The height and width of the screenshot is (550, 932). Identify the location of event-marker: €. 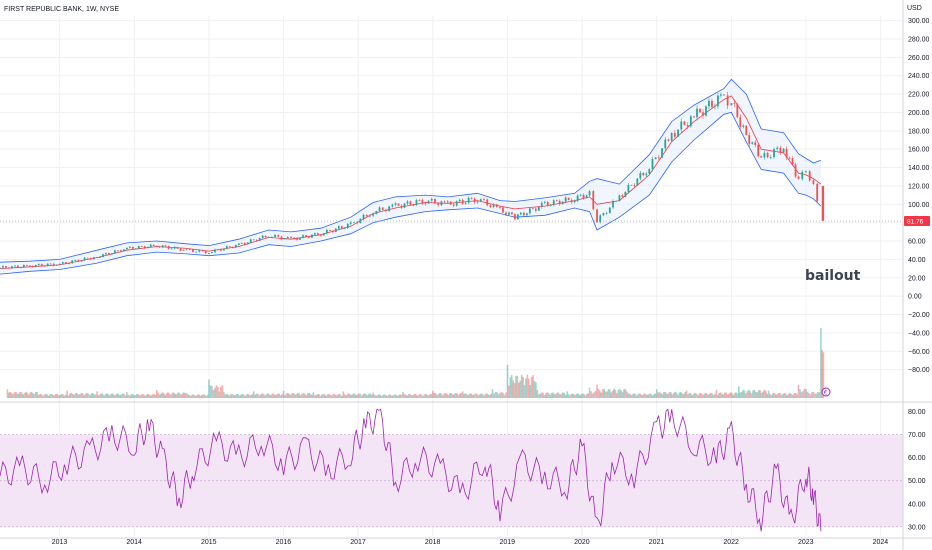
(826, 392).